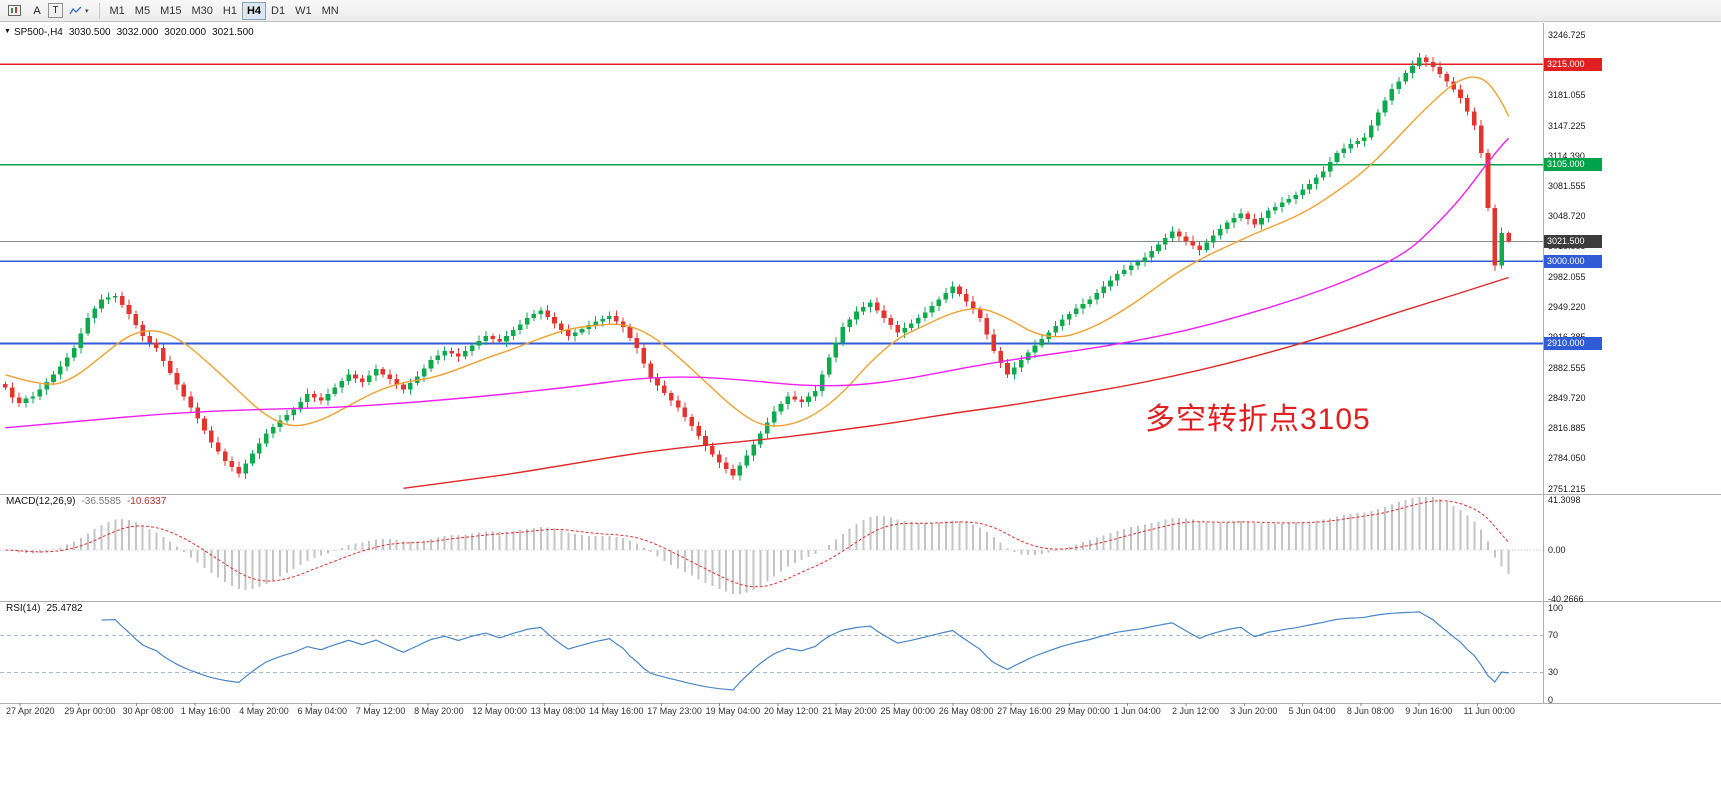 Image resolution: width=1721 pixels, height=794 pixels. I want to click on arrow-tool-button: A, so click(37, 11).